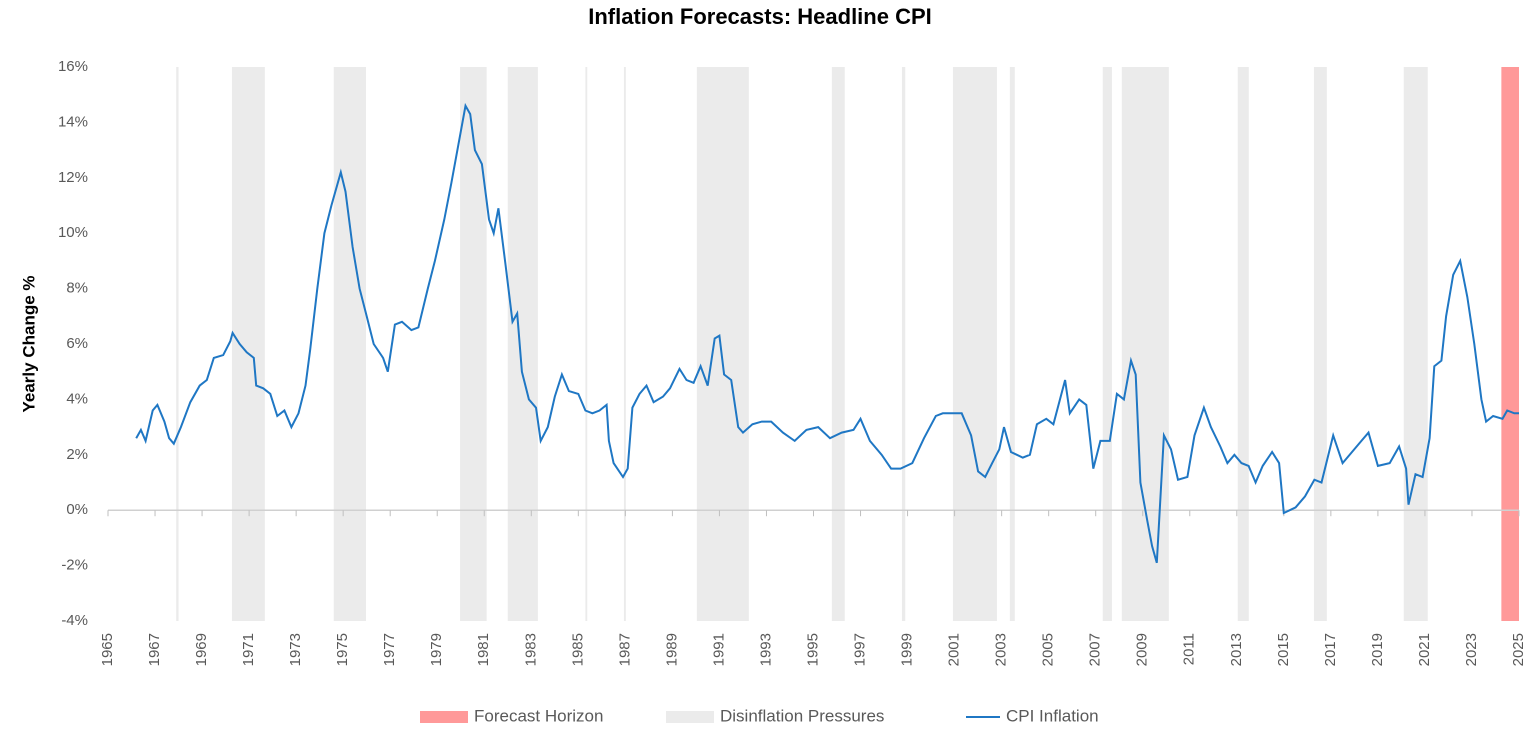  What do you see at coordinates (1510, 344) in the screenshot?
I see `forecast-band` at bounding box center [1510, 344].